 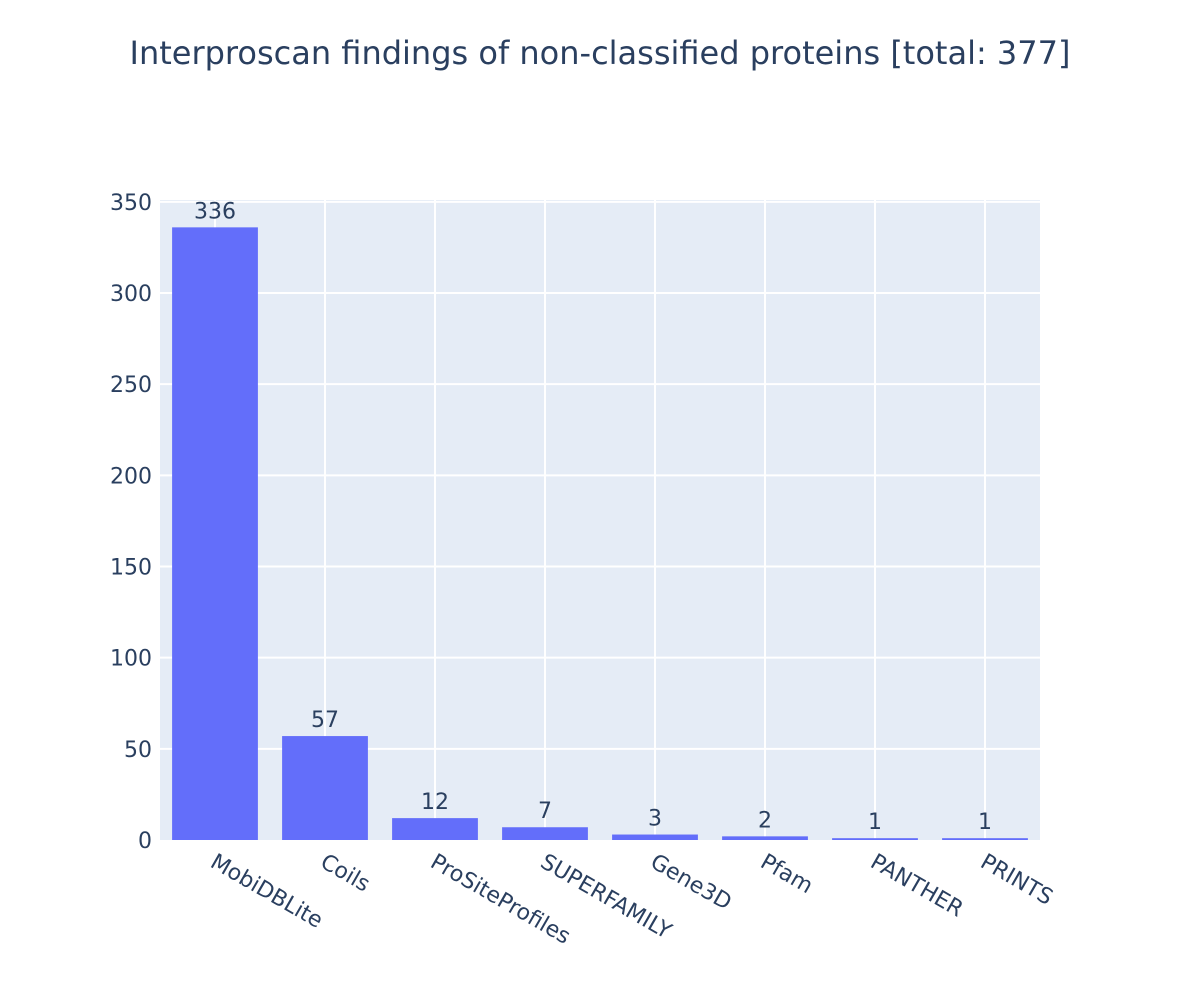 What do you see at coordinates (545, 811) in the screenshot?
I see `data-label: 7` at bounding box center [545, 811].